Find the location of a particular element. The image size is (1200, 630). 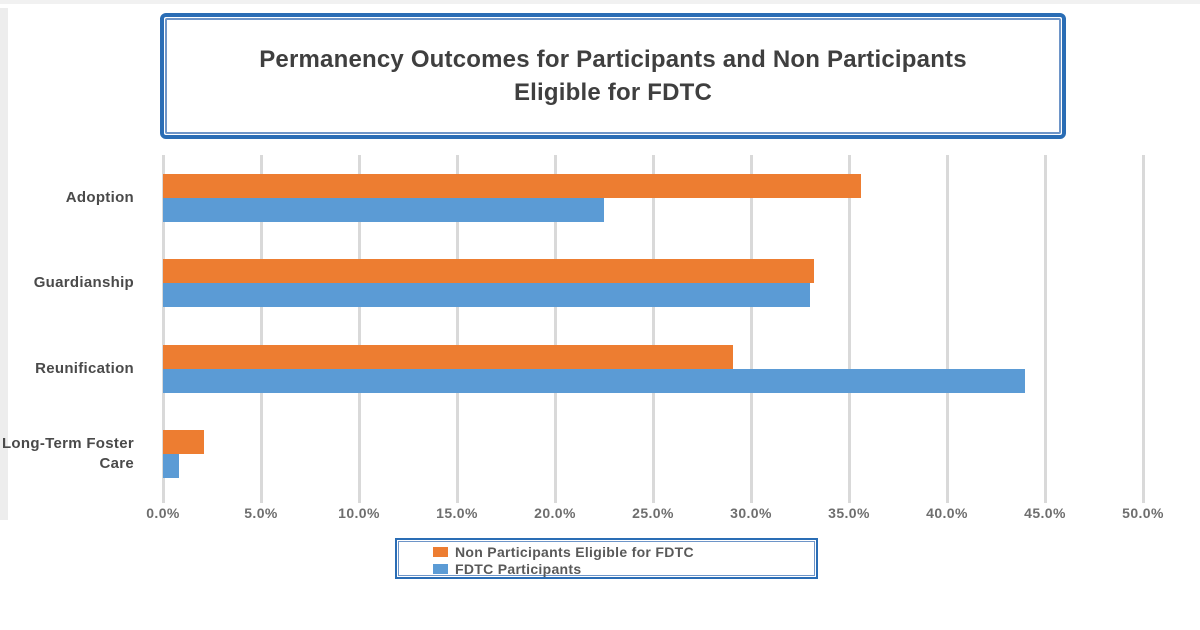

x-tick-label-30-0: 30.0% is located at coordinates (751, 513).